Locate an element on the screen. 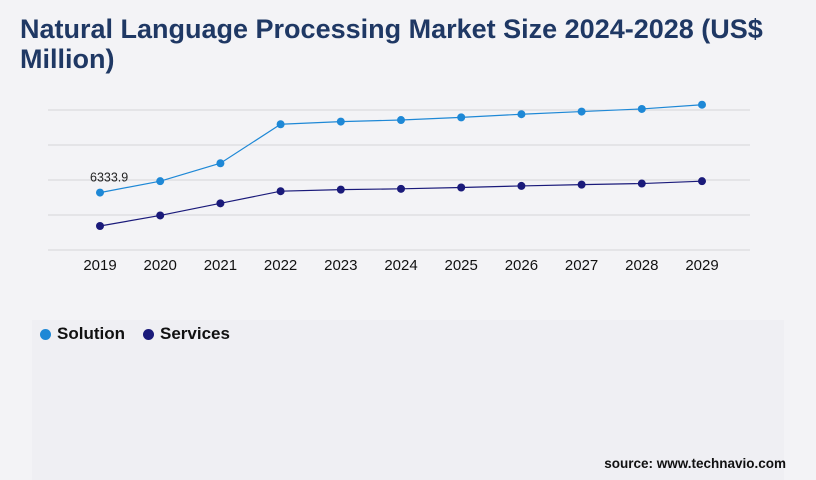  x-tick-2020: 2020 is located at coordinates (160, 265).